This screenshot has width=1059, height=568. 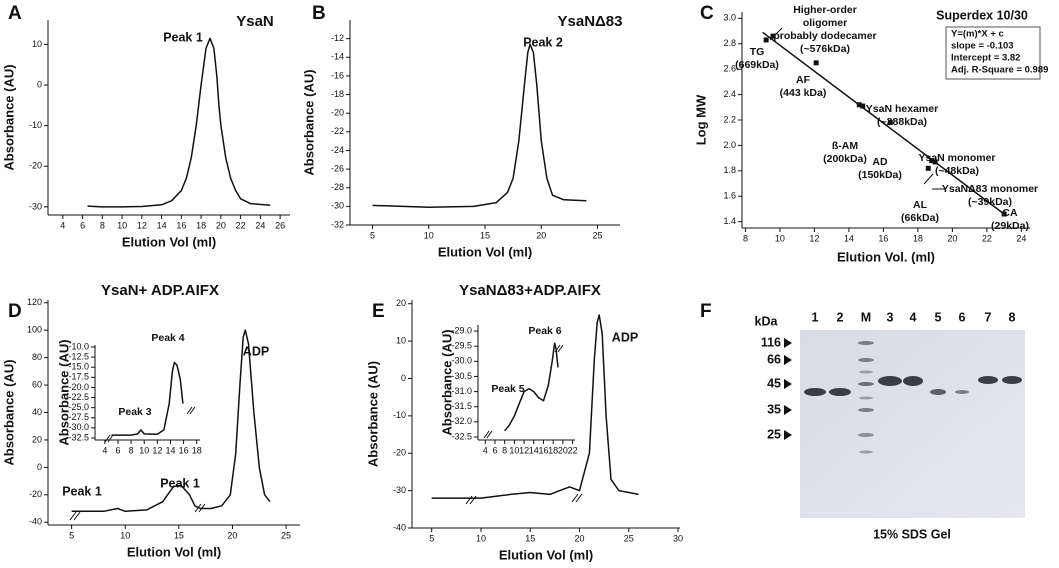 I want to click on fit-text: Y=(m)*X + c, so click(x=977, y=34).